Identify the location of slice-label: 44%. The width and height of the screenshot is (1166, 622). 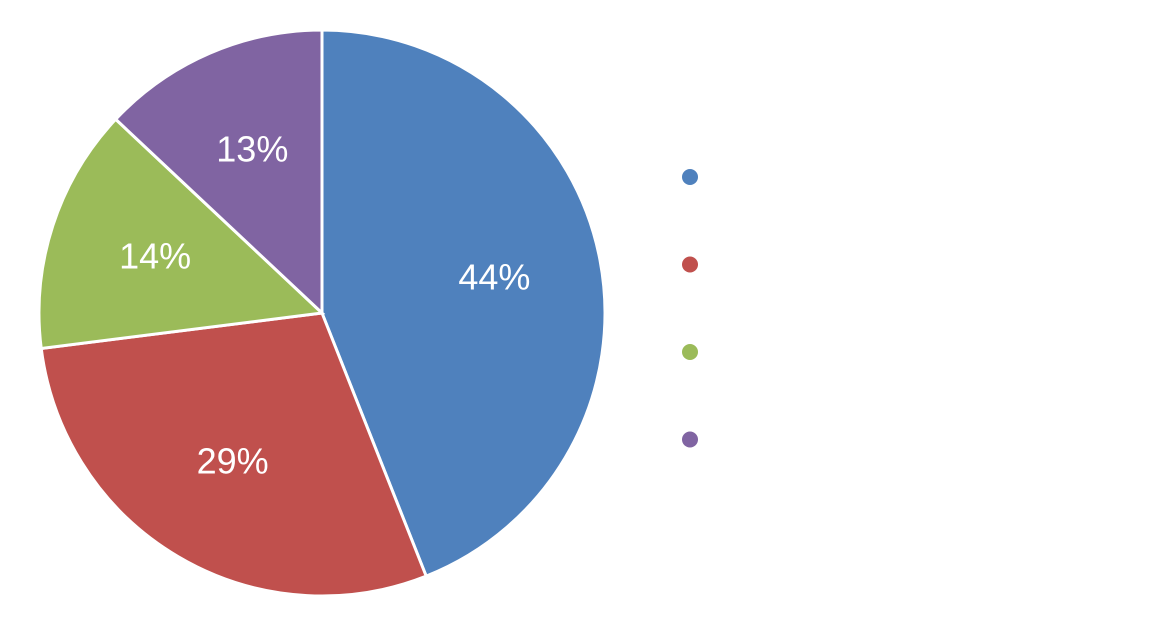
(494, 277).